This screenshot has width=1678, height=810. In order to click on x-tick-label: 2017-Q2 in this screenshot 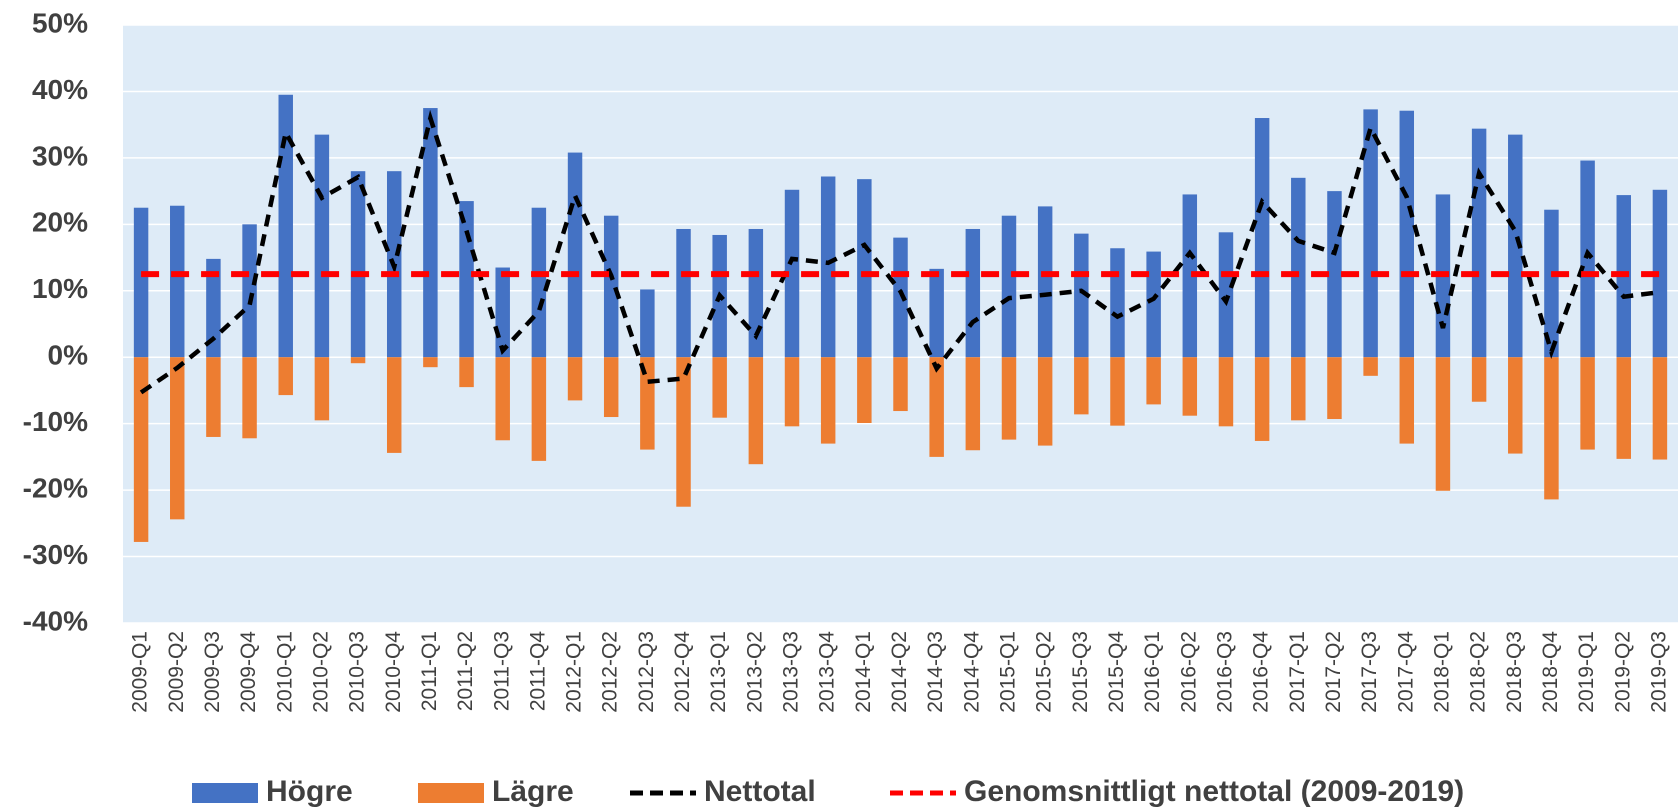, I will do `click(1333, 672)`.